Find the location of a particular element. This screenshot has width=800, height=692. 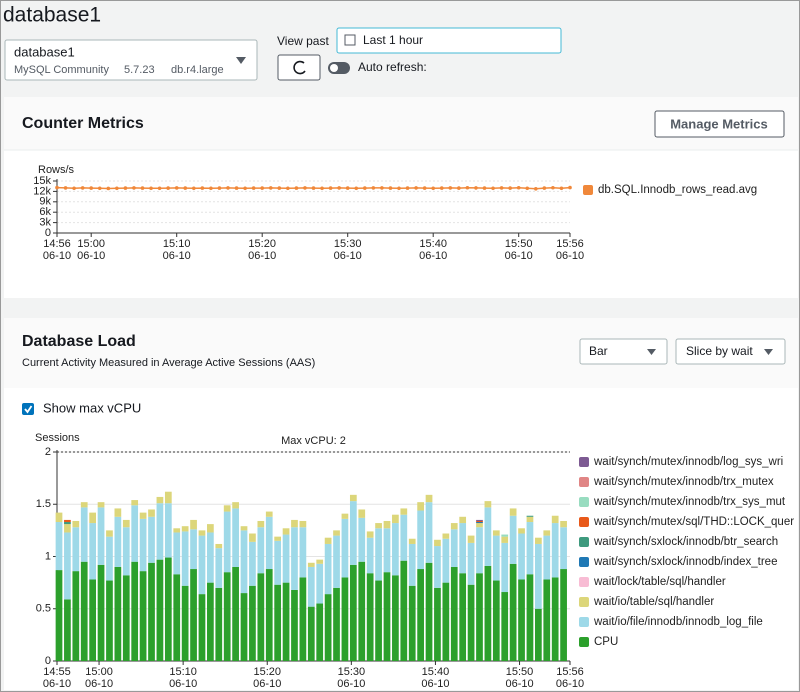

y-tick-label: 2 is located at coordinates (48, 452).